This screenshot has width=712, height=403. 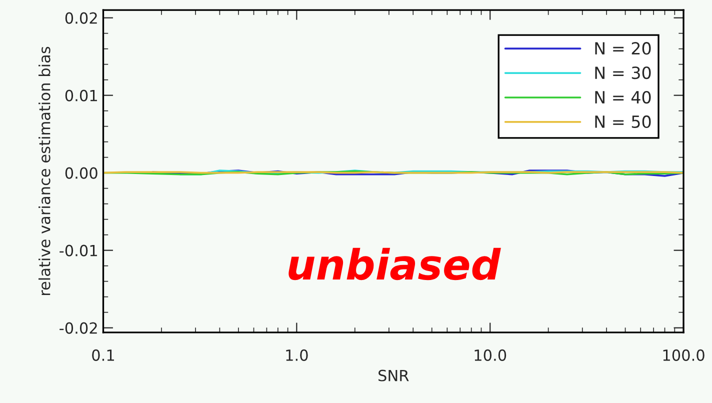 I want to click on x-tick-label: 0.1, so click(x=103, y=355).